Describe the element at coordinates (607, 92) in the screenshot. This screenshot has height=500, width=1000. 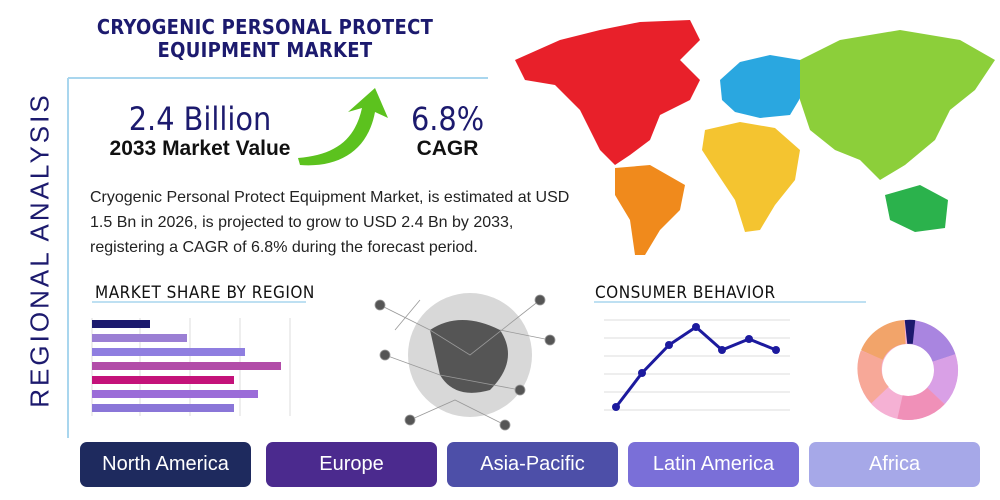
I see `map-north-america` at that location.